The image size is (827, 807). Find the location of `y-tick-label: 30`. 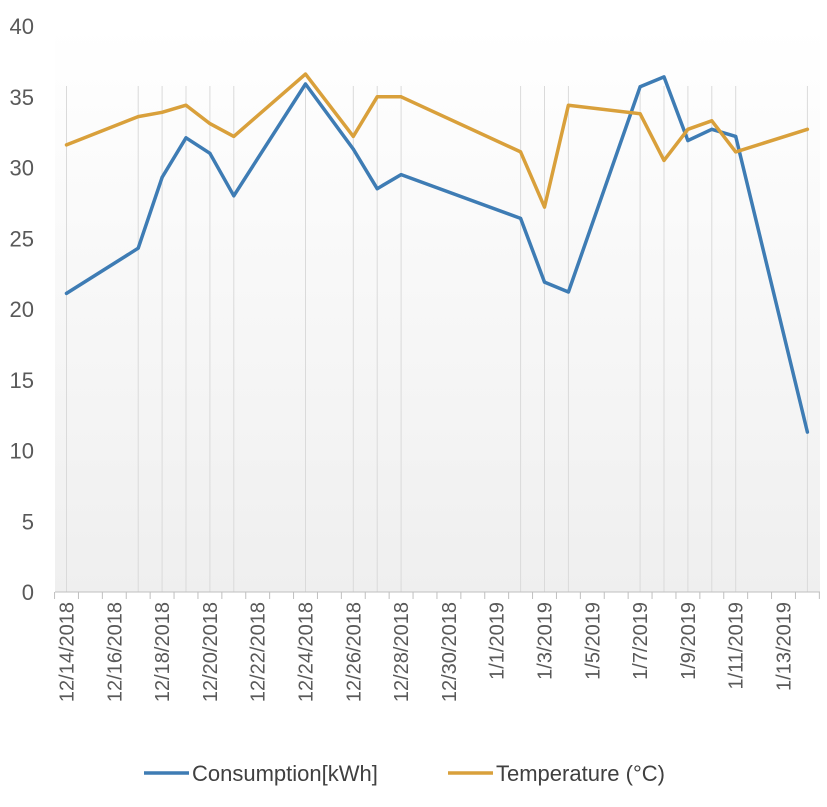

y-tick-label: 30 is located at coordinates (22, 168).